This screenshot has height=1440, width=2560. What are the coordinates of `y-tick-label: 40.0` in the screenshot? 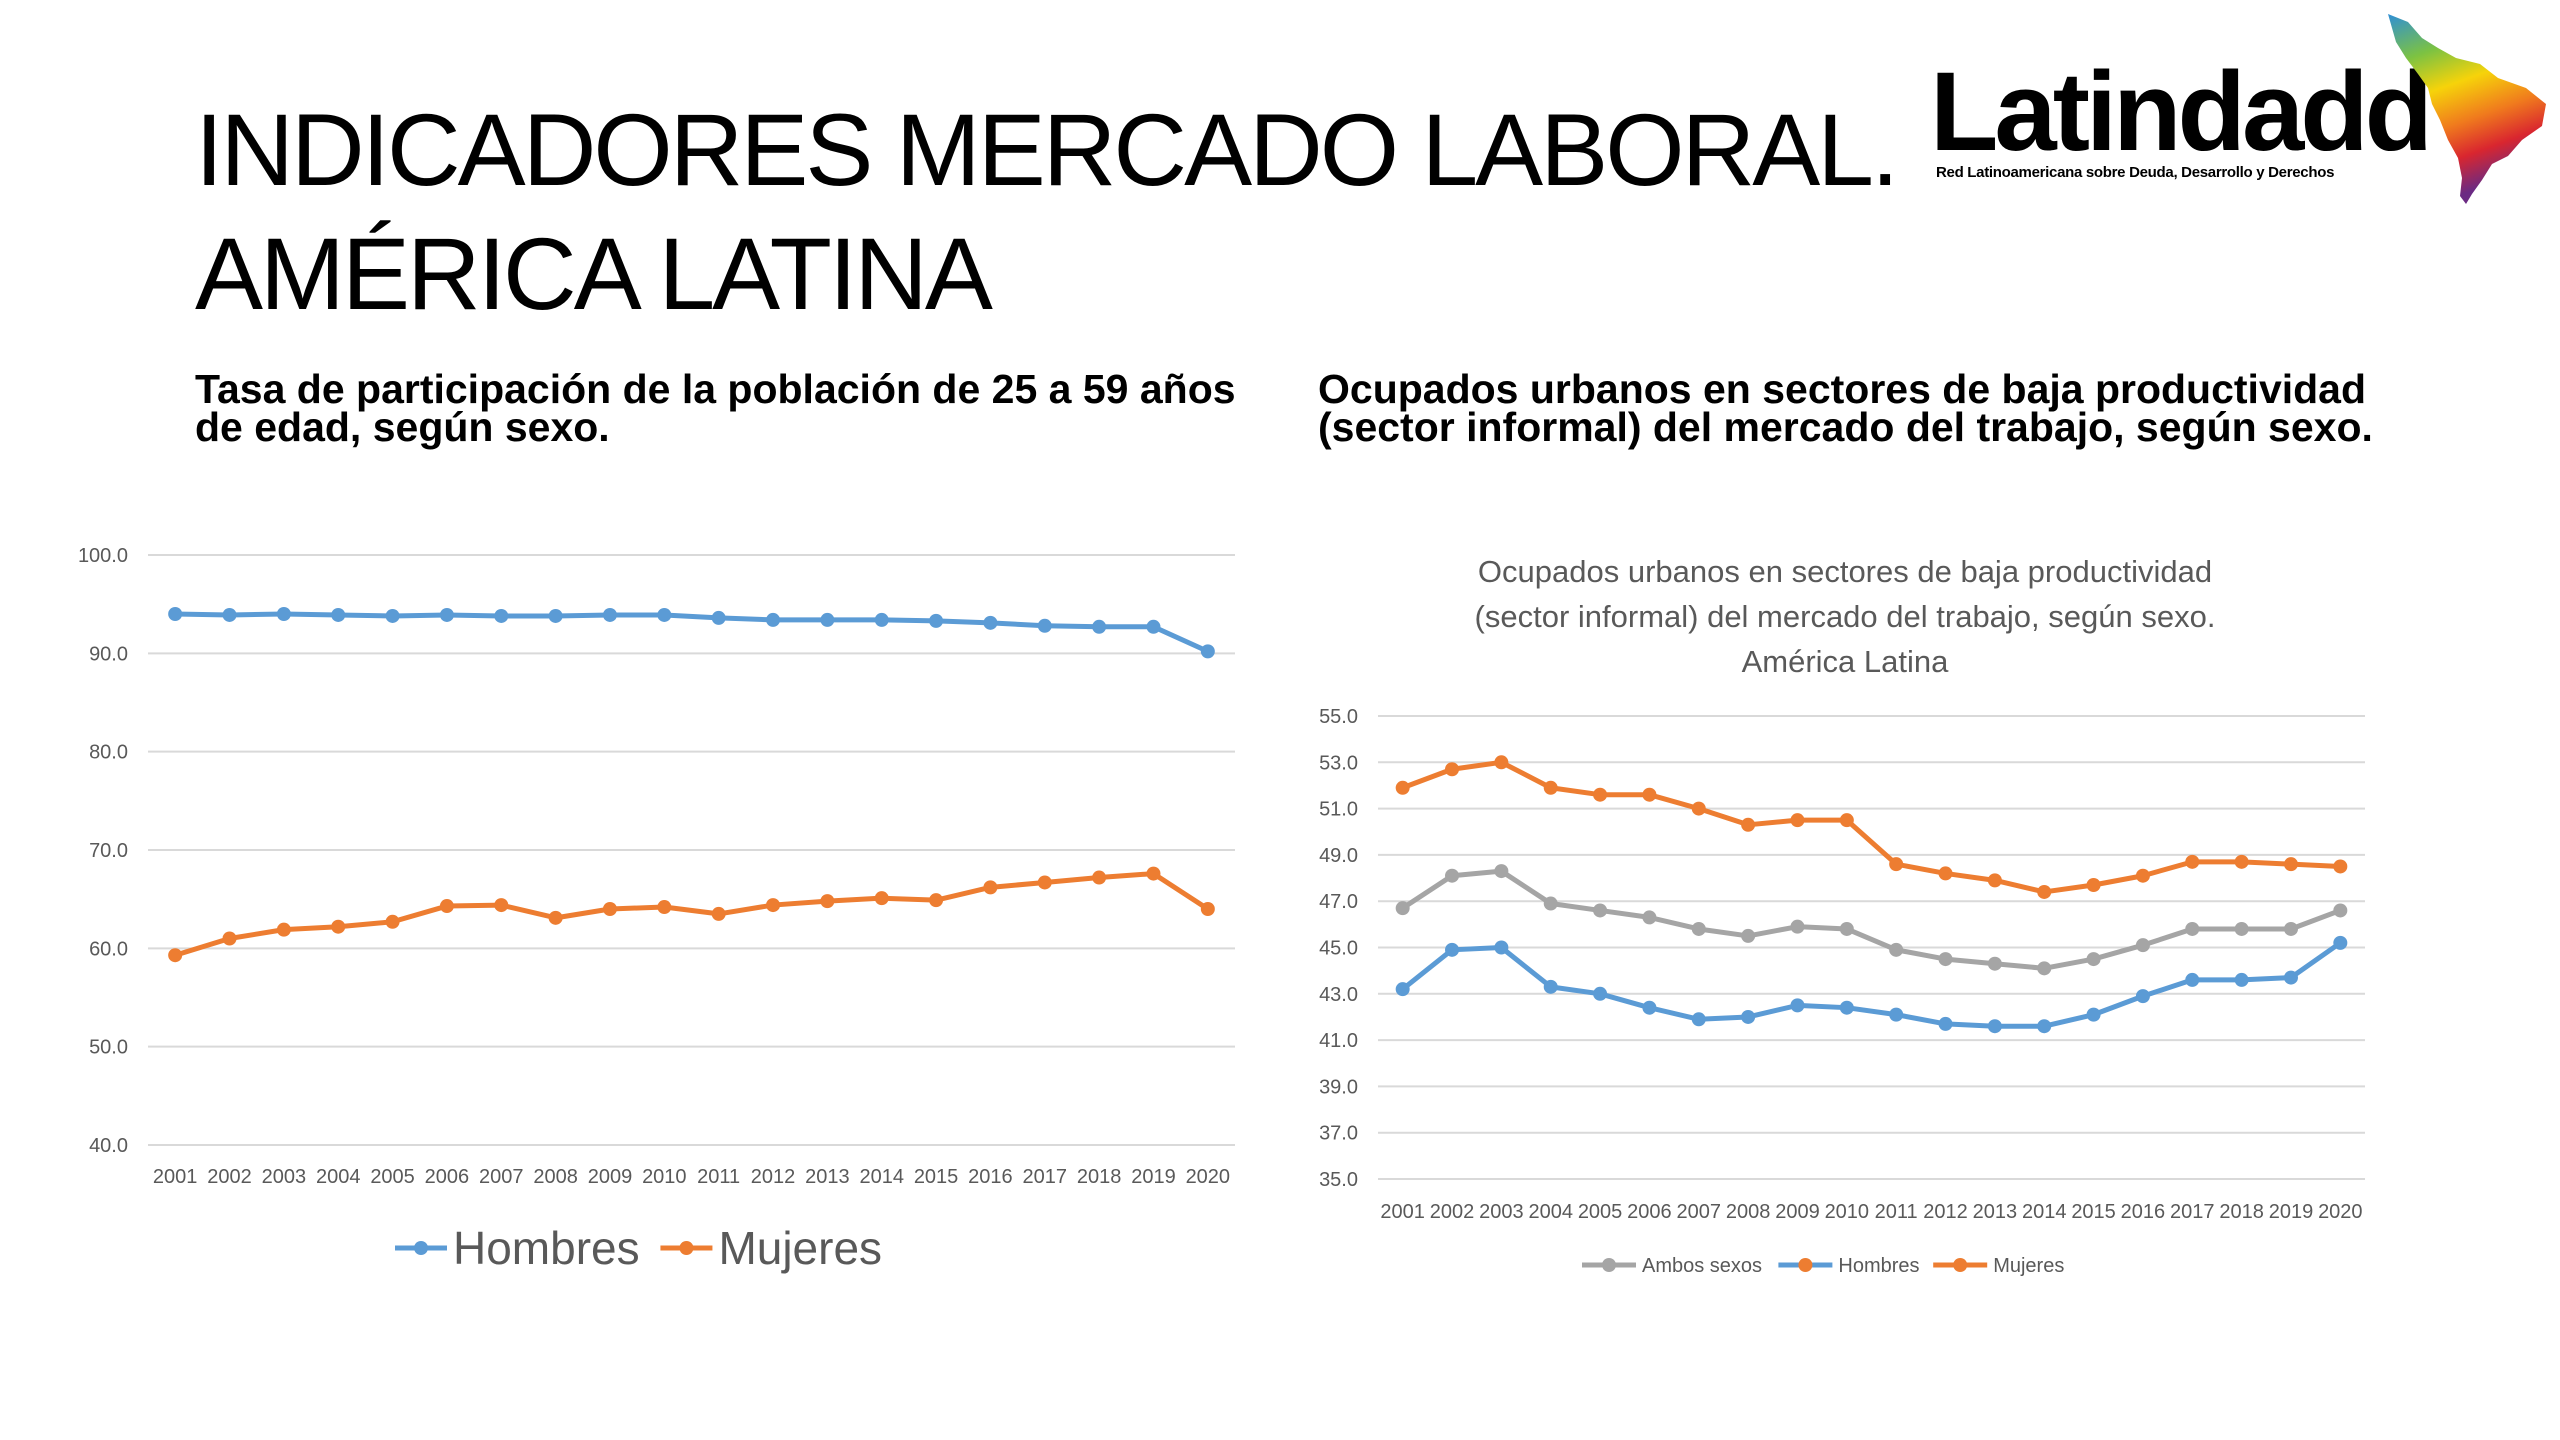 It's located at (108, 1146).